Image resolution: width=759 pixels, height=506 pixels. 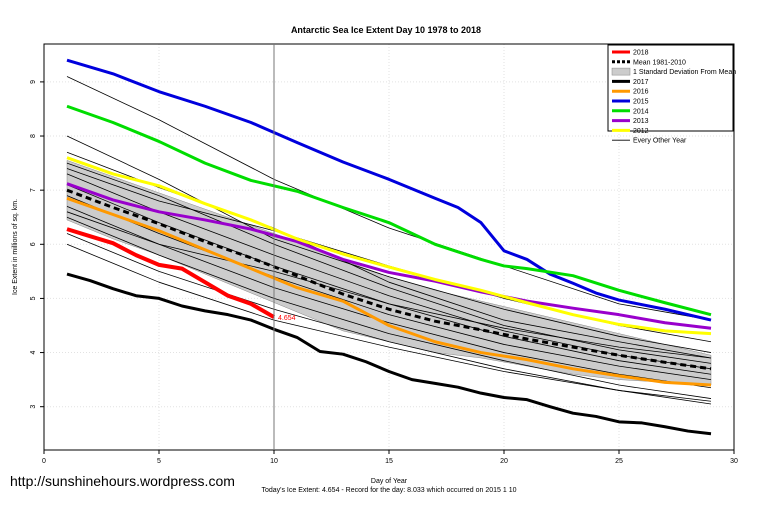 What do you see at coordinates (504, 461) in the screenshot?
I see `x-tick-label: 20` at bounding box center [504, 461].